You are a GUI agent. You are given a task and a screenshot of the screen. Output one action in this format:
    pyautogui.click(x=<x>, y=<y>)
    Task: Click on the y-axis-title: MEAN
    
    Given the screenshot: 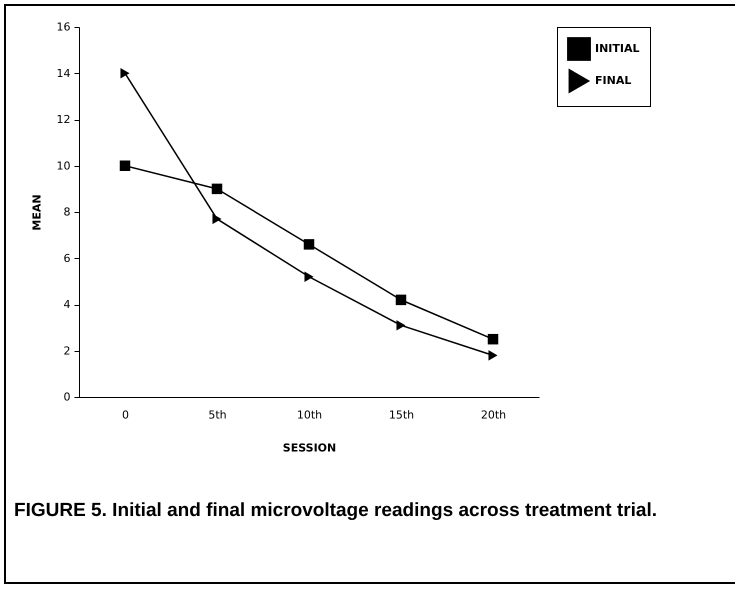 What is the action you would take?
    pyautogui.click(x=37, y=212)
    